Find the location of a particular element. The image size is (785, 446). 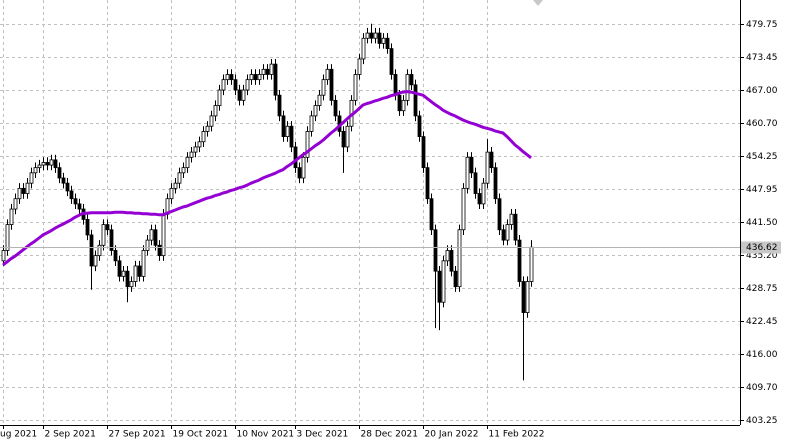

shift-marker is located at coordinates (538, 3).